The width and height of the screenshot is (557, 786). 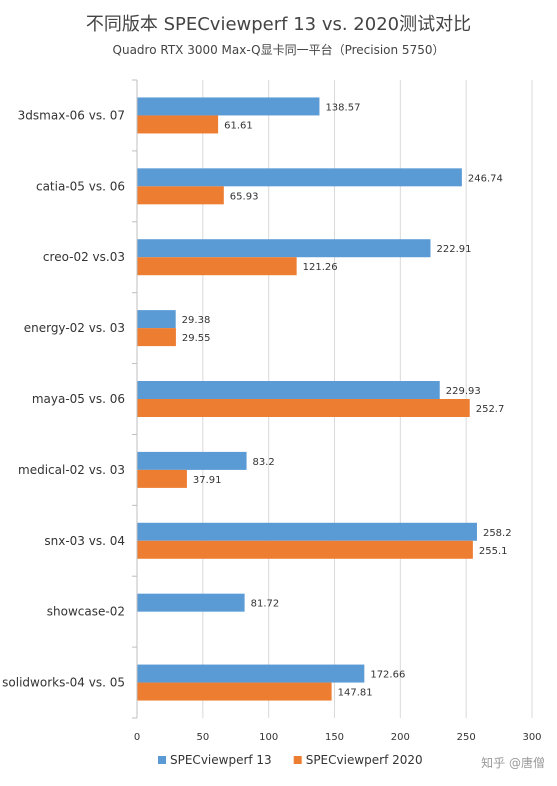 What do you see at coordinates (202, 737) in the screenshot?
I see `x-tick-label: 50` at bounding box center [202, 737].